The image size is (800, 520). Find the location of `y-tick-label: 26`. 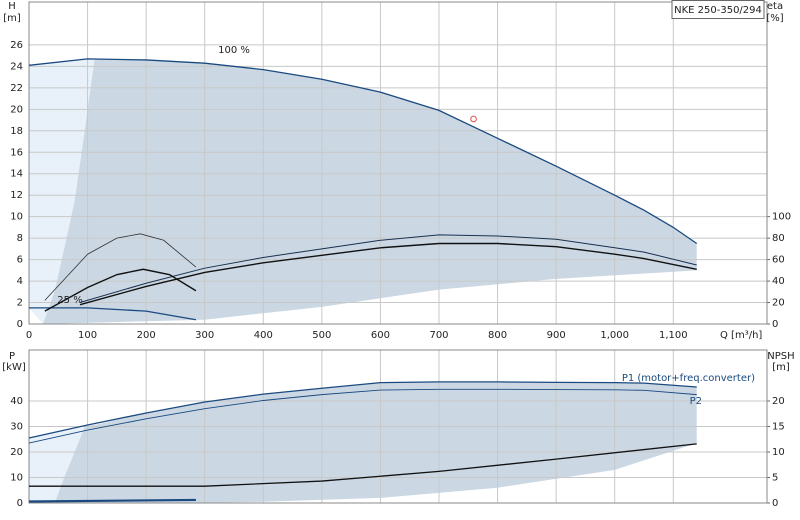

y-tick-label: 26 is located at coordinates (16, 45).